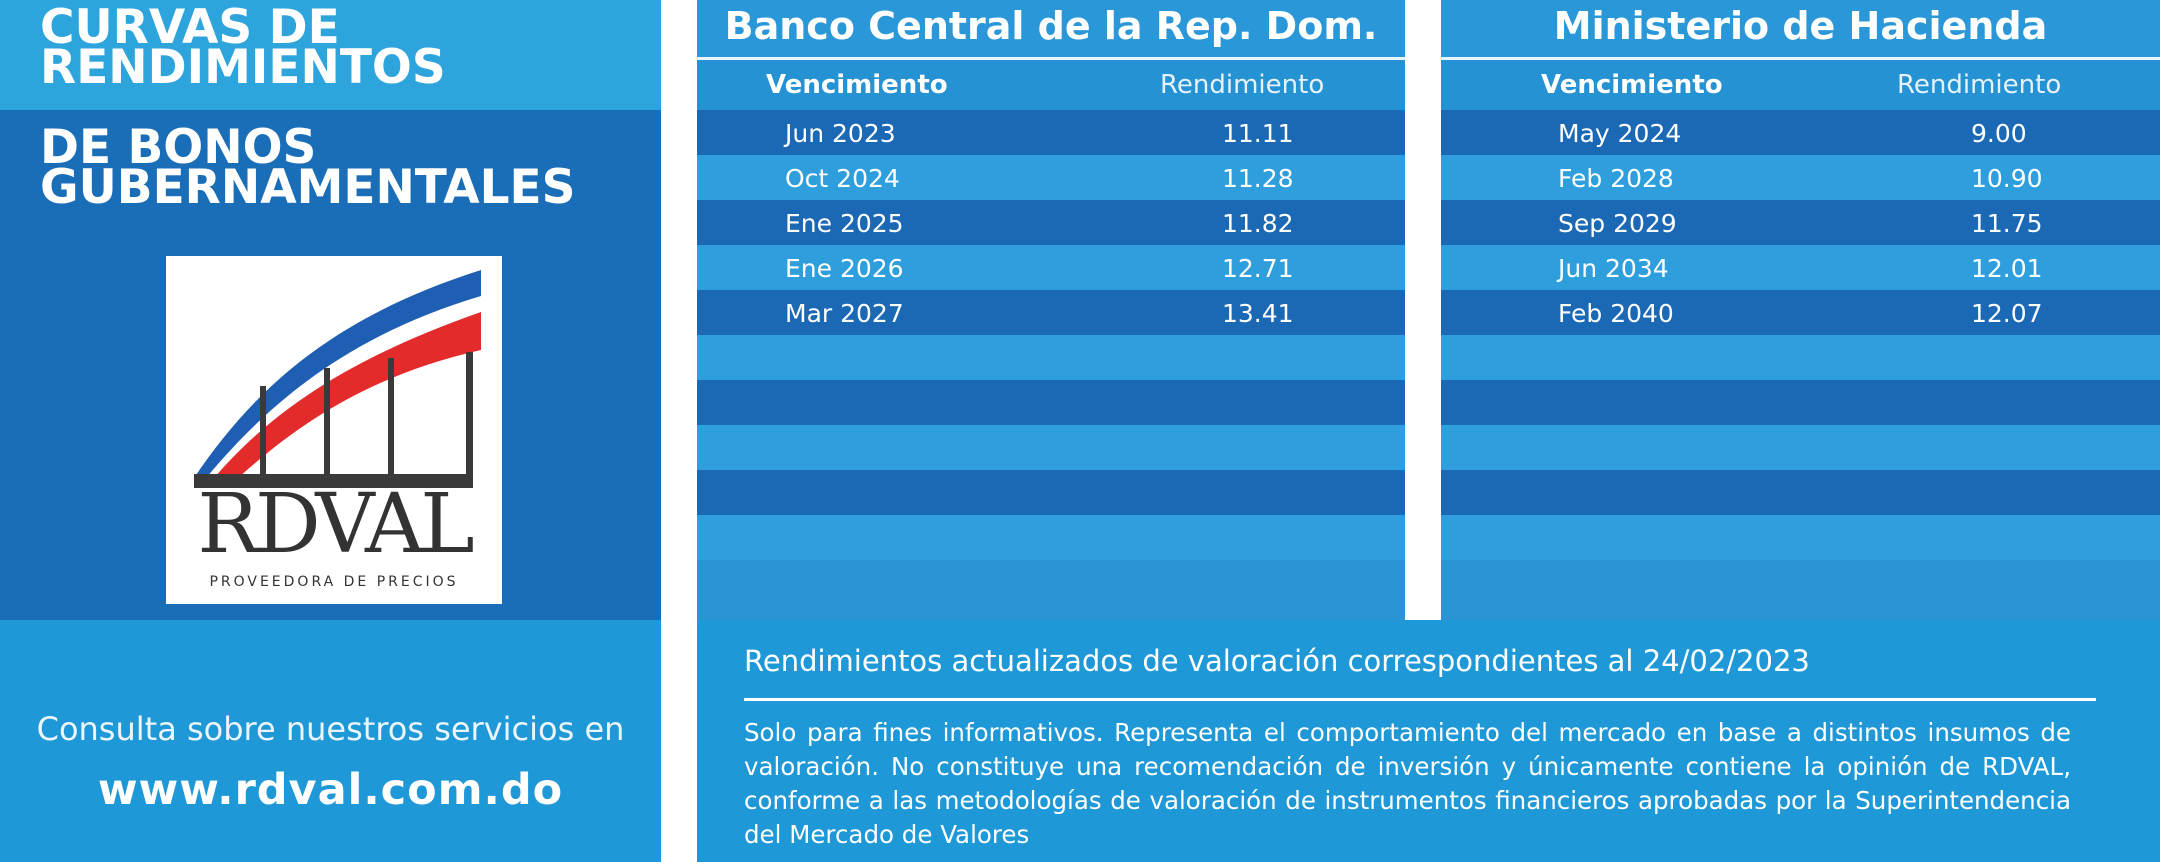 The height and width of the screenshot is (862, 2160). I want to click on rendimiento-cell: 10.90, so click(2007, 178).